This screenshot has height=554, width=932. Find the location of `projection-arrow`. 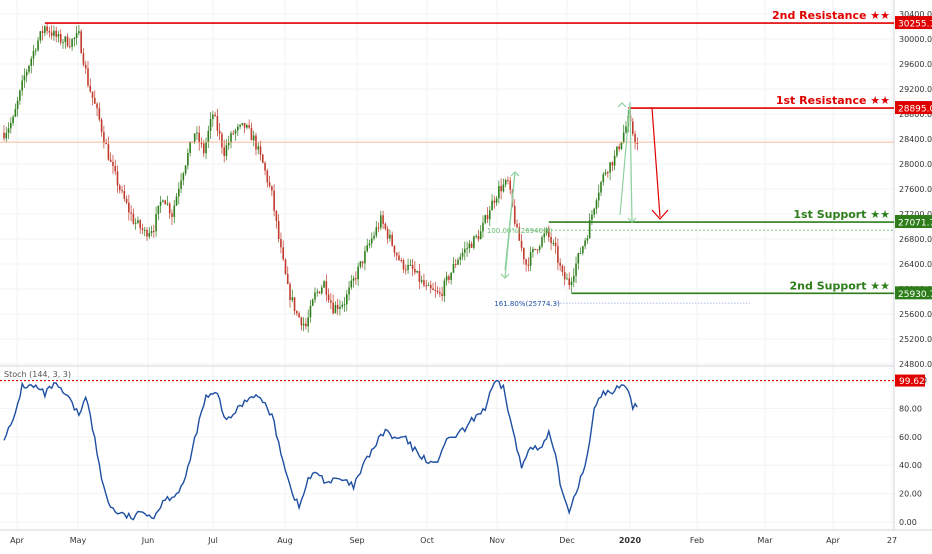

projection-arrow is located at coordinates (656, 162).